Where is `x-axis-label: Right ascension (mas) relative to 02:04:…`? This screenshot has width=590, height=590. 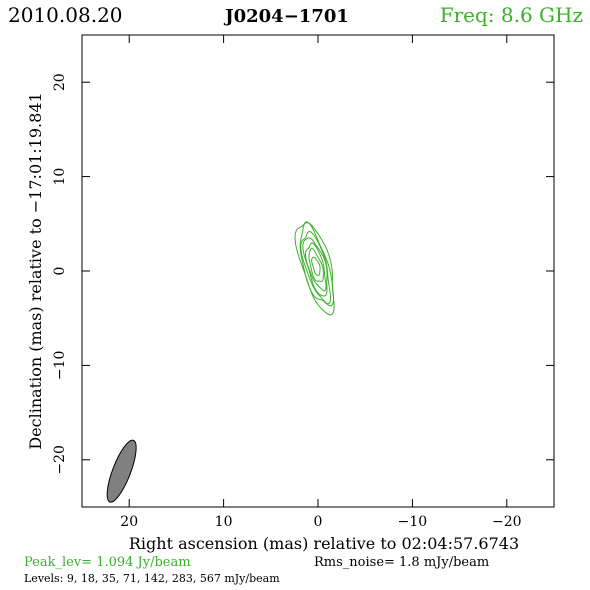
x-axis-label: Right ascension (mas) relative to 02:04:… is located at coordinates (324, 543).